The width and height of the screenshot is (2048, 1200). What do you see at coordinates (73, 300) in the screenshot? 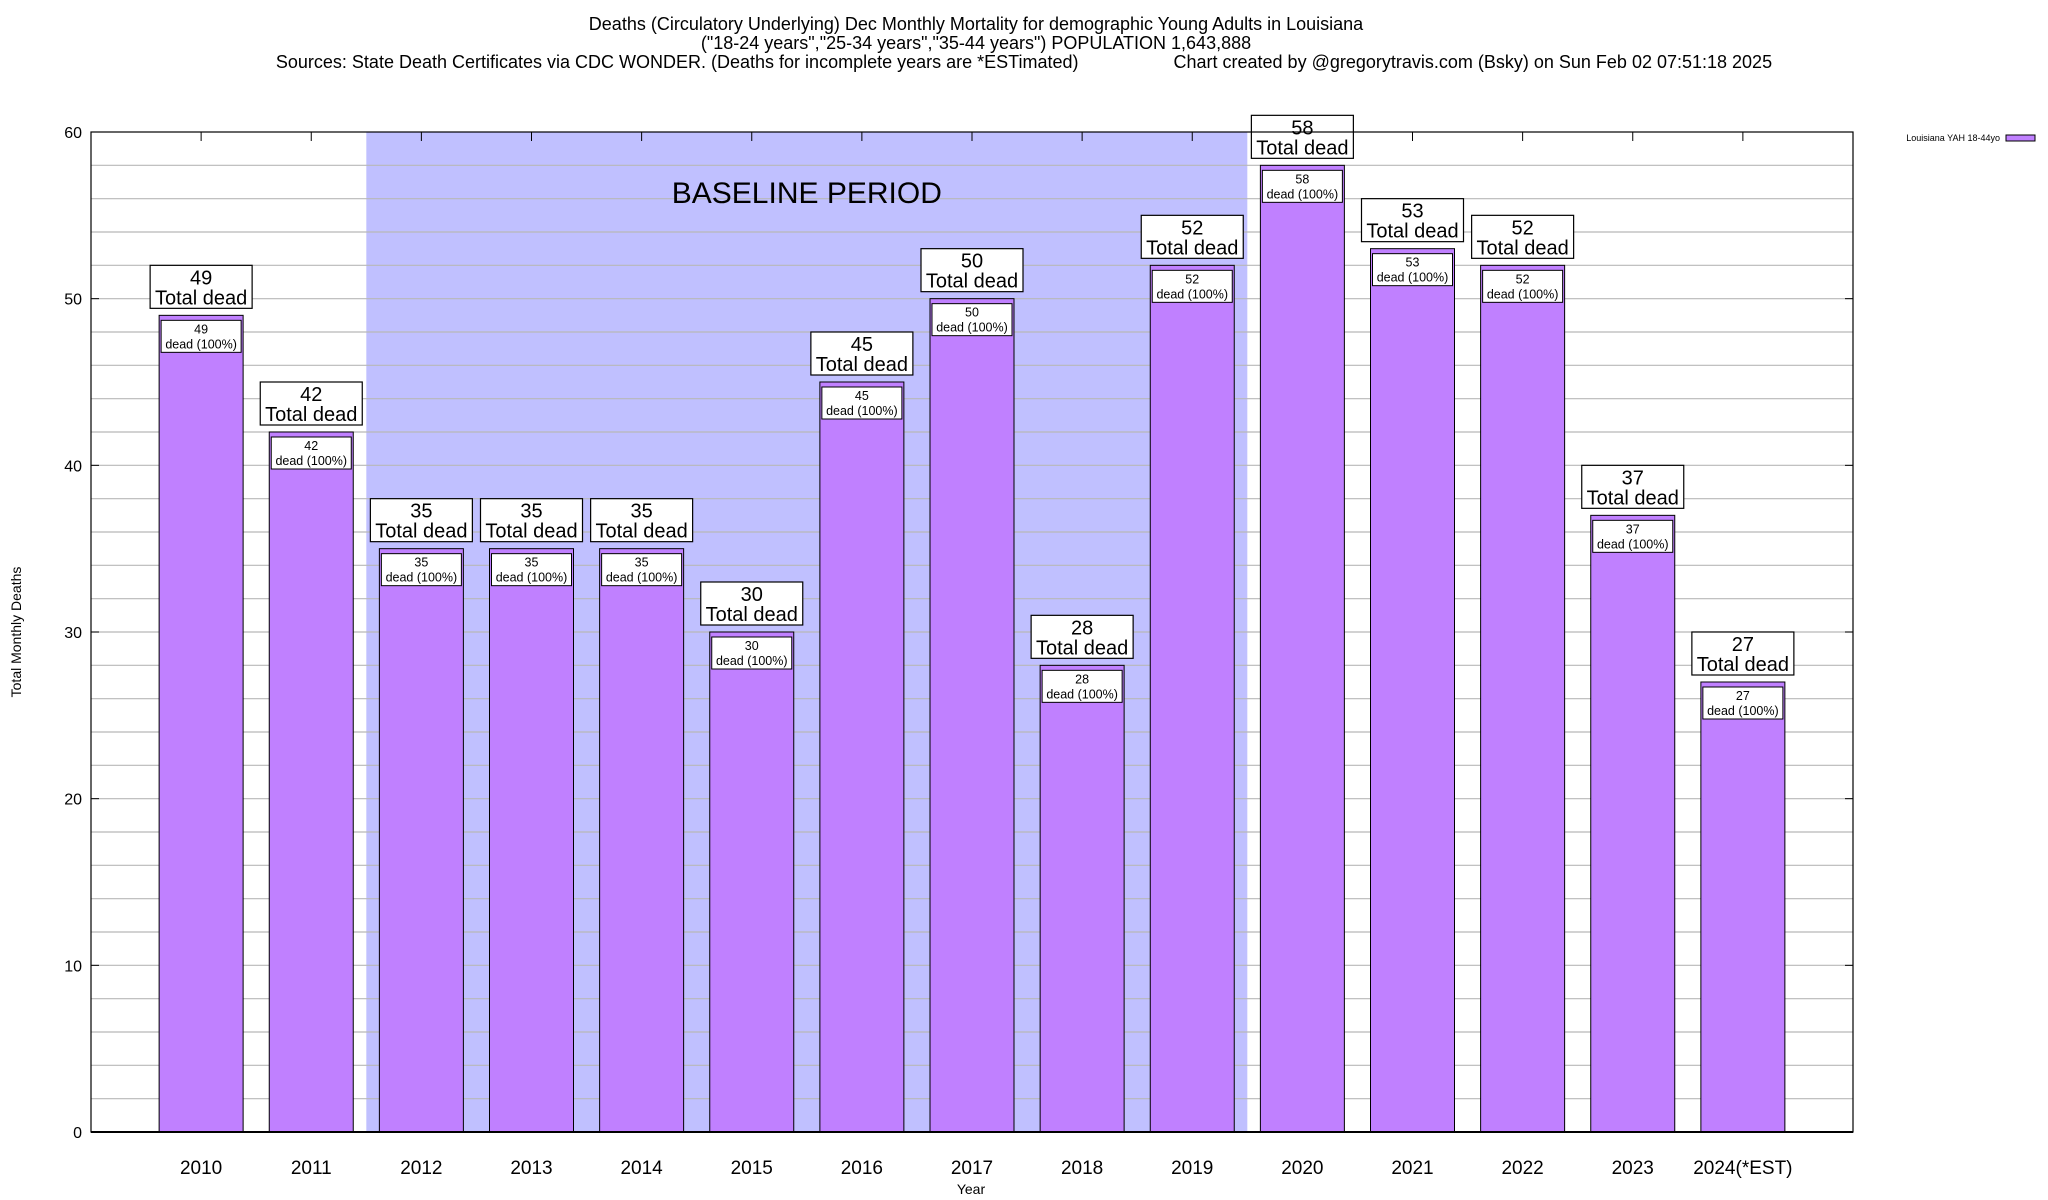
I see `y-tick-label: 50` at bounding box center [73, 300].